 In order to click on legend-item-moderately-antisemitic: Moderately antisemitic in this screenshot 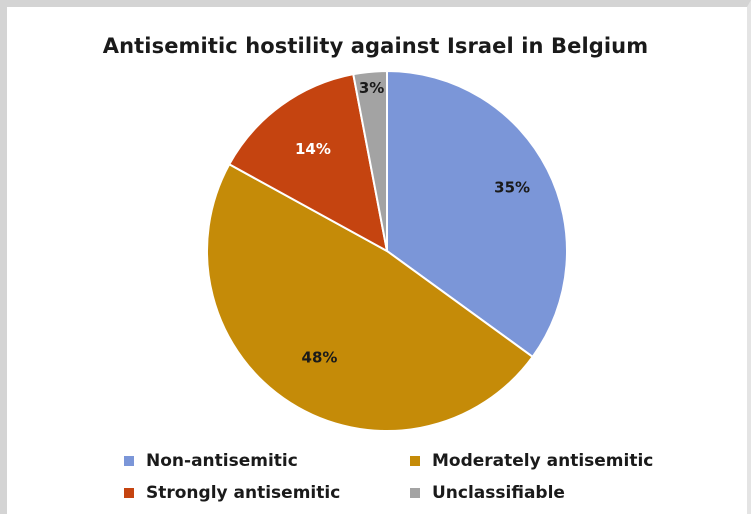, I will do `click(531, 461)`.